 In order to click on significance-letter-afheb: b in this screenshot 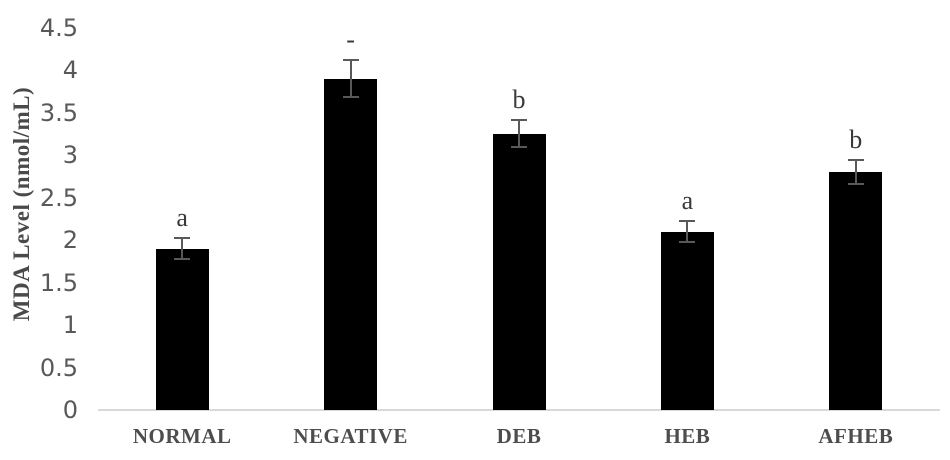, I will do `click(856, 140)`.